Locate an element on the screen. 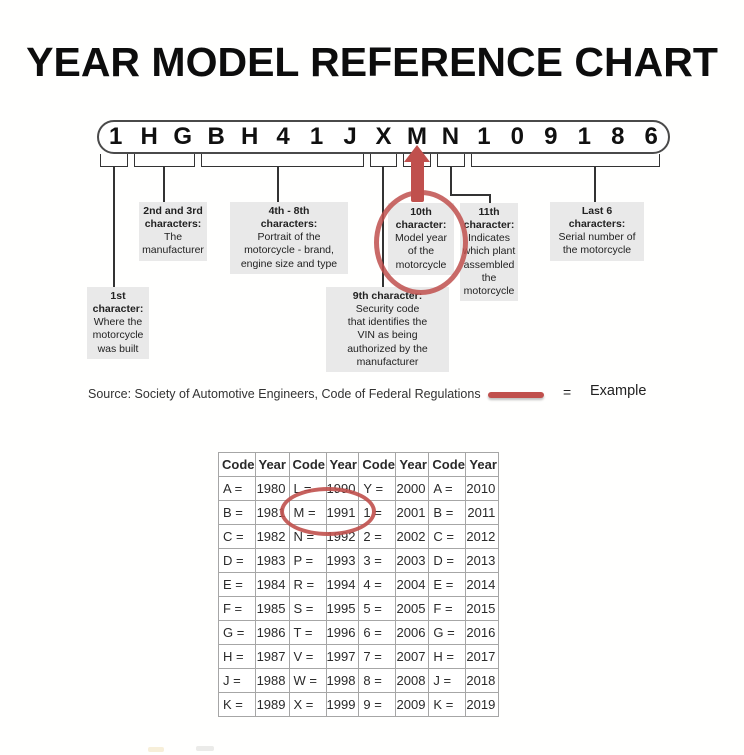 The width and height of the screenshot is (744, 755). vin-character: B is located at coordinates (216, 136).